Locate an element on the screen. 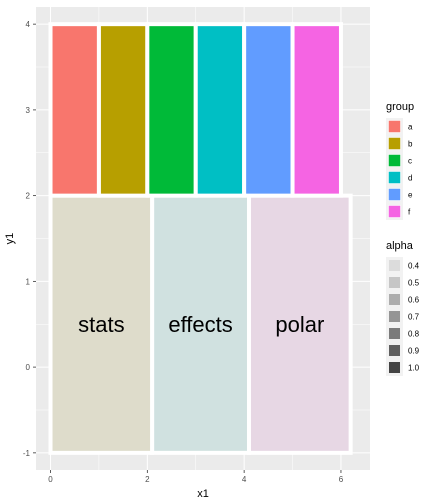 This screenshot has width=432, height=504. legend-title-alpha: alpha is located at coordinates (400, 246).